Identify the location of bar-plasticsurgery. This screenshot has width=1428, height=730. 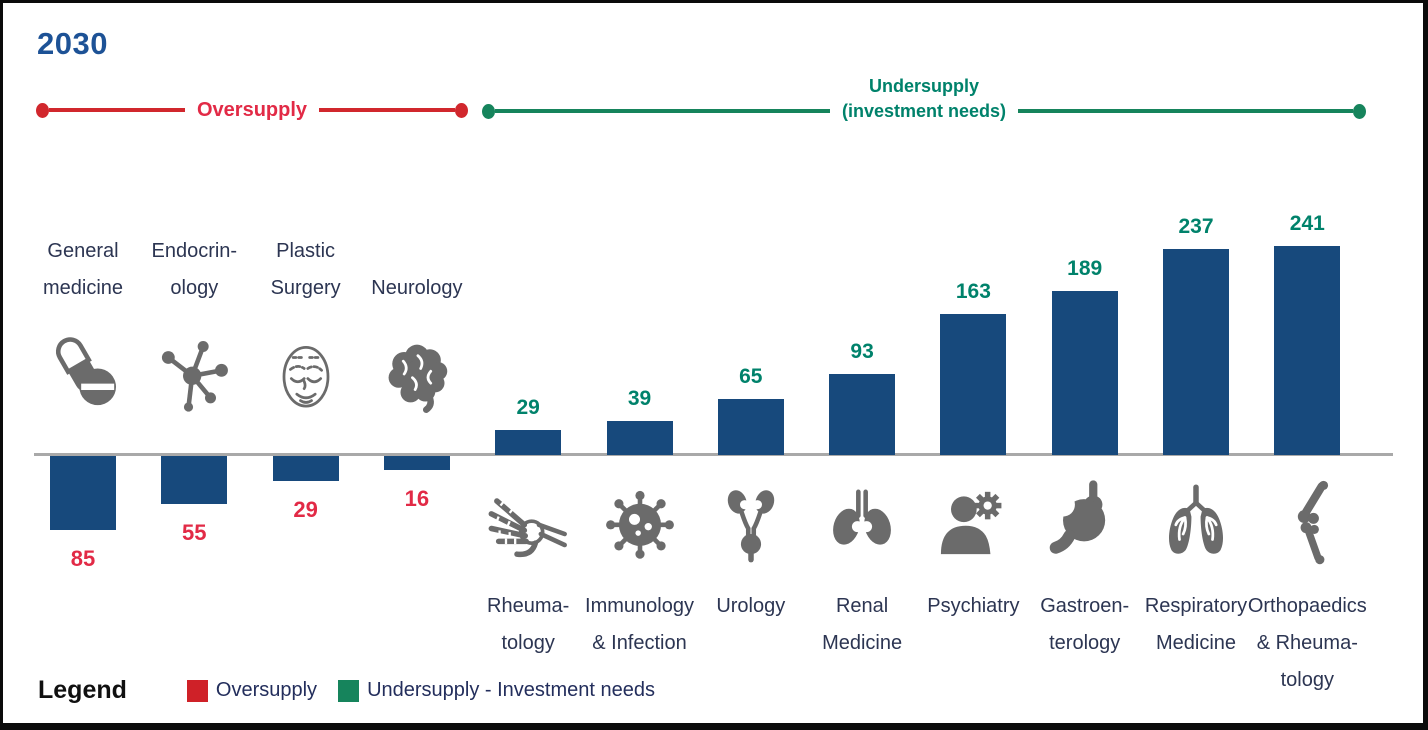
(305, 468).